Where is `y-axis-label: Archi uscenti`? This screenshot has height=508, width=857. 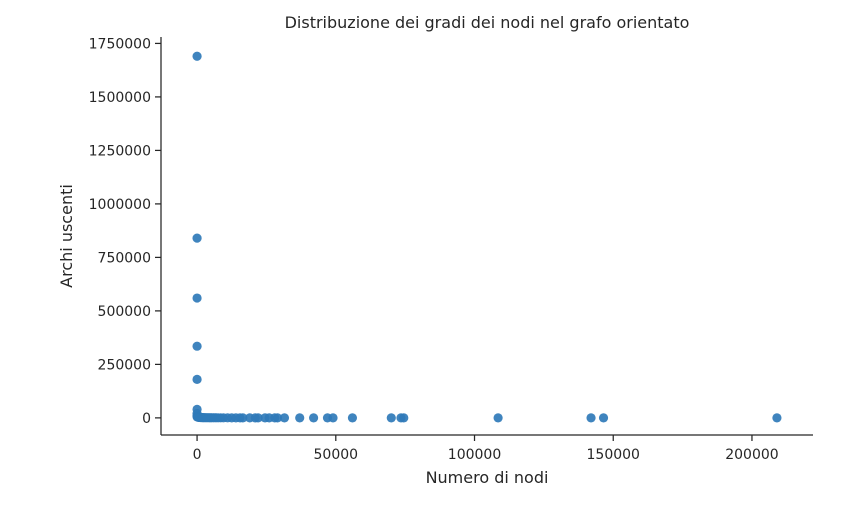
y-axis-label: Archi uscenti is located at coordinates (66, 236).